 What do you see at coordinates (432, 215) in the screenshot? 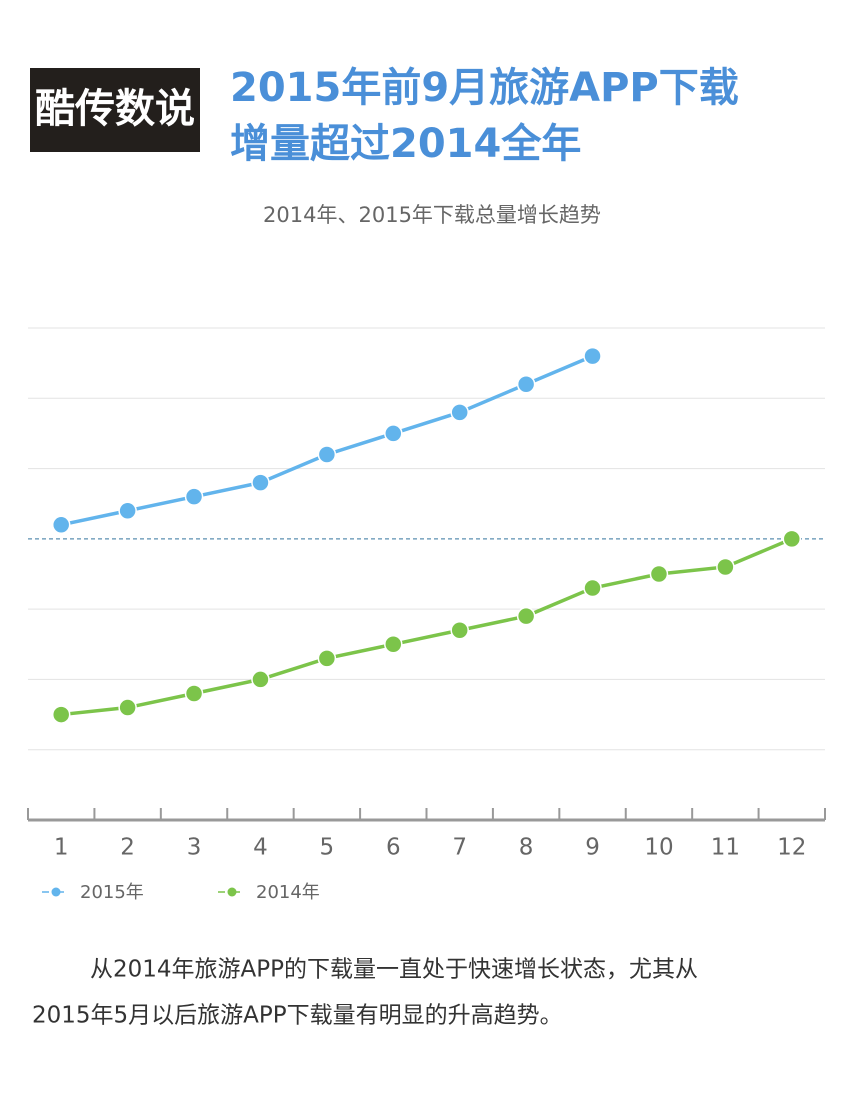
I see `chart-subtitle: 2014年、2015年下载总量增长趋势` at bounding box center [432, 215].